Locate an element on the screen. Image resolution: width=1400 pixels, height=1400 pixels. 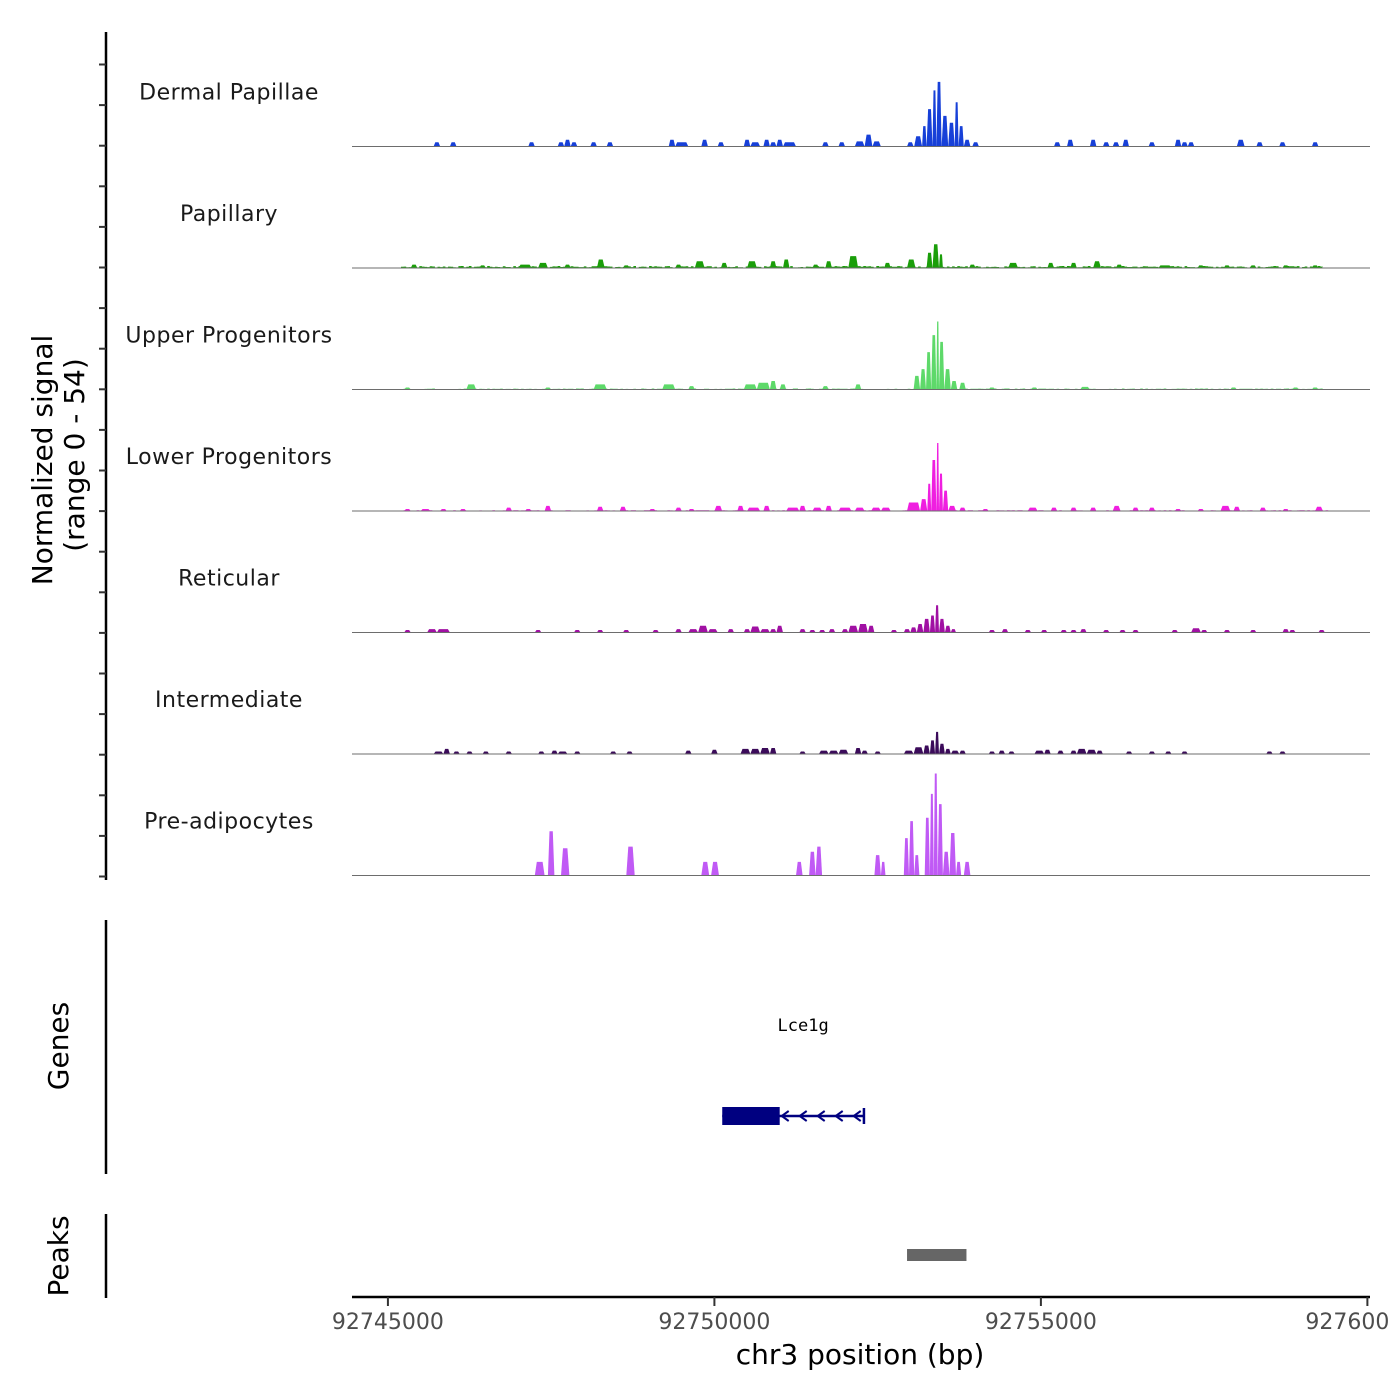
track-intermediate: Intermediate is located at coordinates (762, 721).